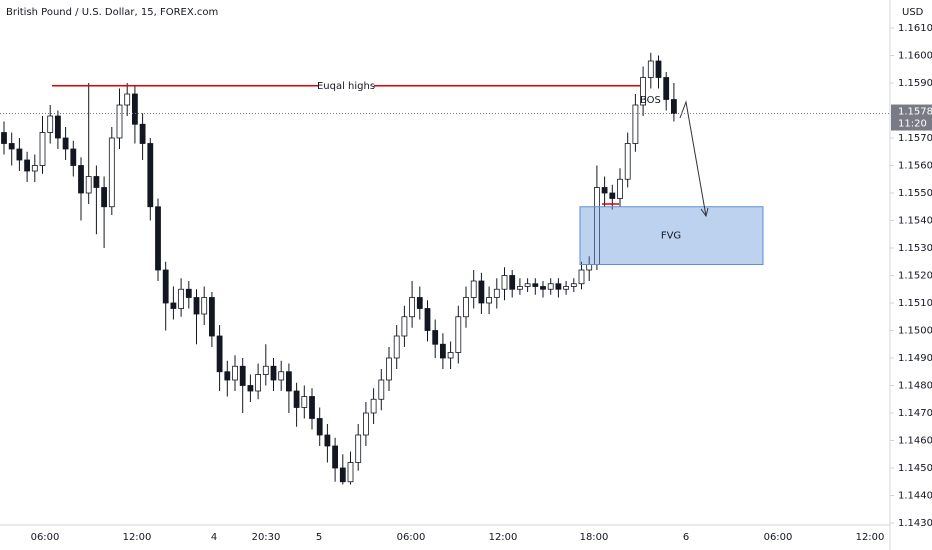 The image size is (932, 550). Describe the element at coordinates (915, 331) in the screenshot. I see `y-tick-label: 1.15000` at that location.